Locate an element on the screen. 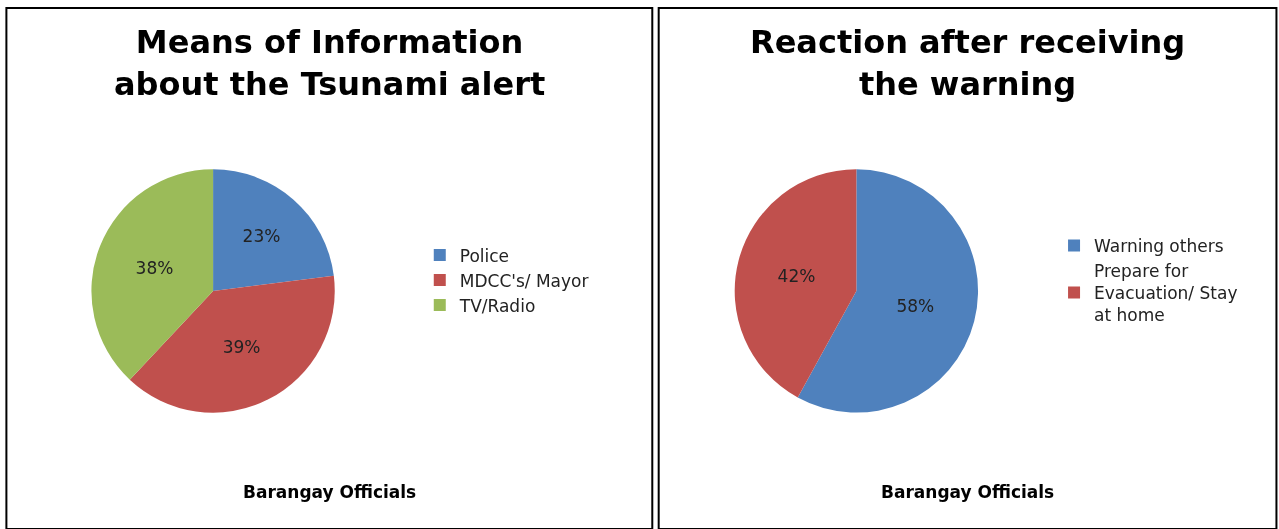 This screenshot has width=1279, height=529. legend-label: Prepare for Evacuation/ Stay at home is located at coordinates (1166, 293).